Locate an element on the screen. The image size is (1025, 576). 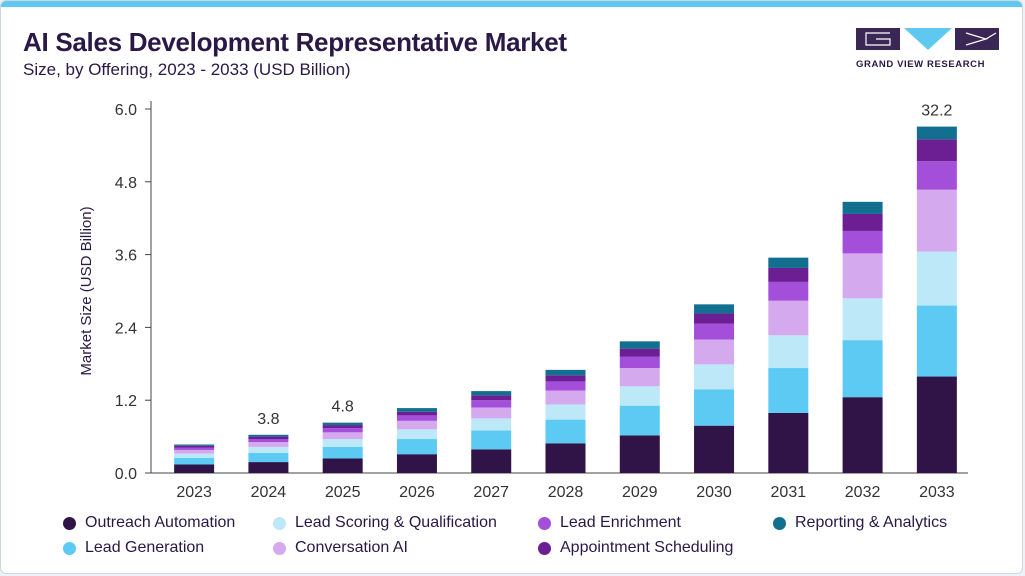
y-tick-label: 0.0 is located at coordinates (126, 474).